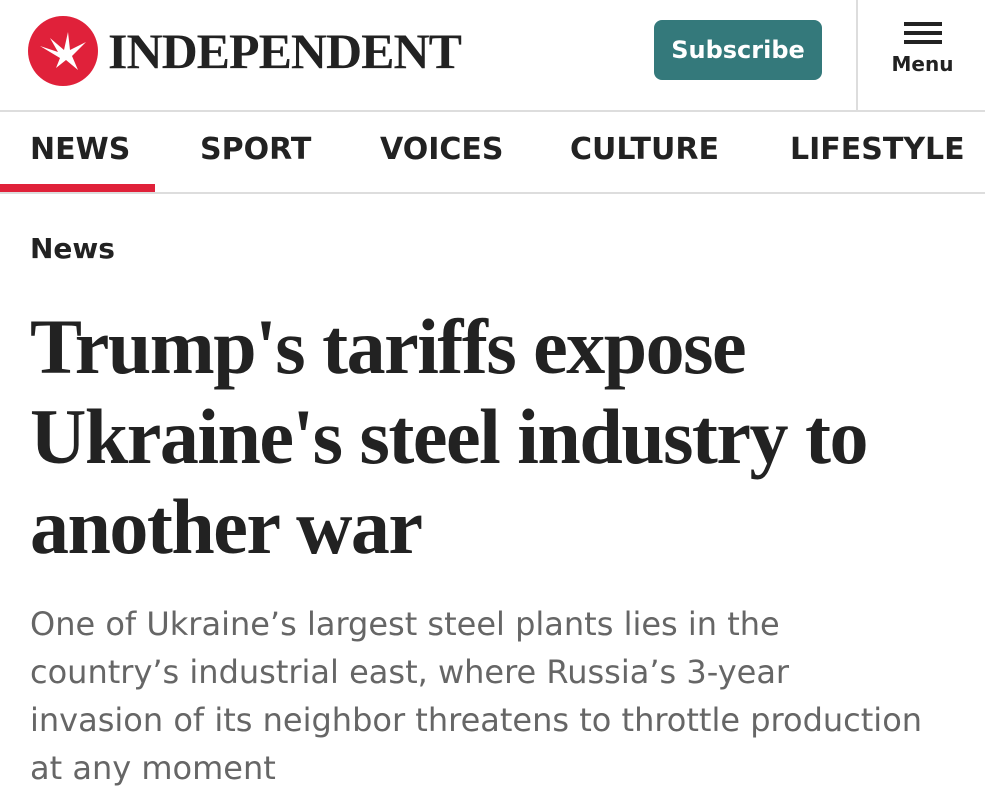  I want to click on section-label: News, so click(72, 248).